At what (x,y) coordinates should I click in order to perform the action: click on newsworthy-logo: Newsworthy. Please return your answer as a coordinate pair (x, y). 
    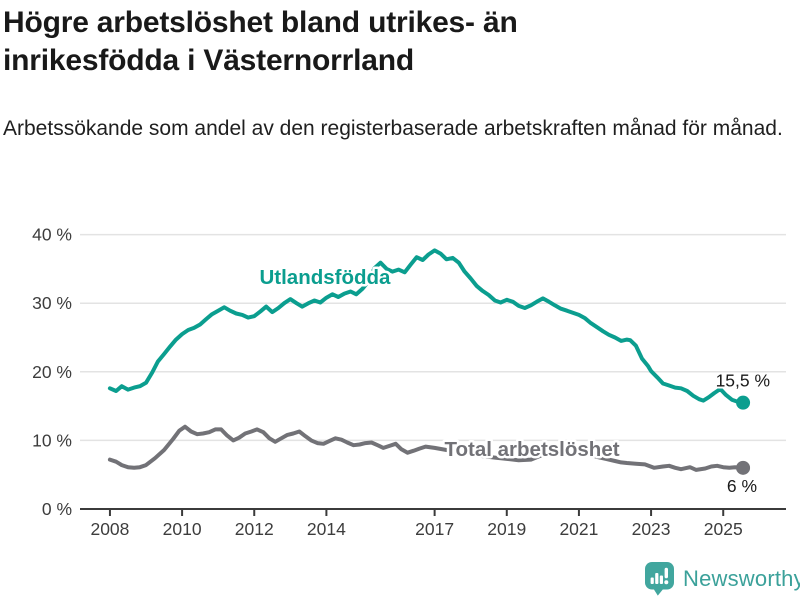
    Looking at the image, I should click on (722, 579).